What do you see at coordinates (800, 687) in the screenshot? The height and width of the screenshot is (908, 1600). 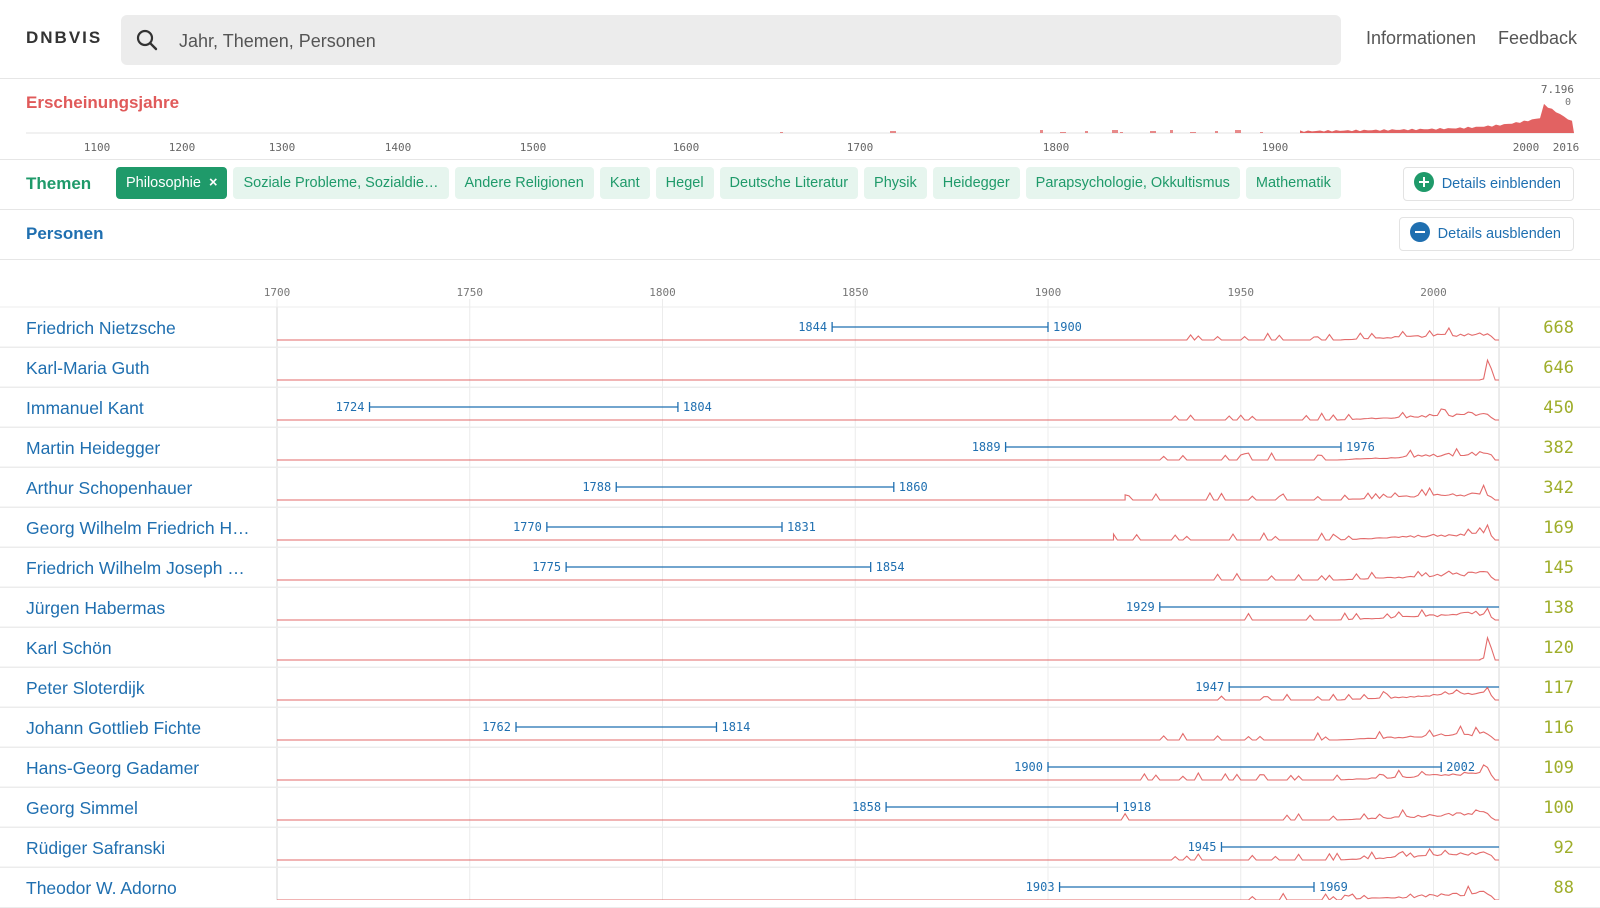 I see `person-row: Peter Sloterdijk 117` at bounding box center [800, 687].